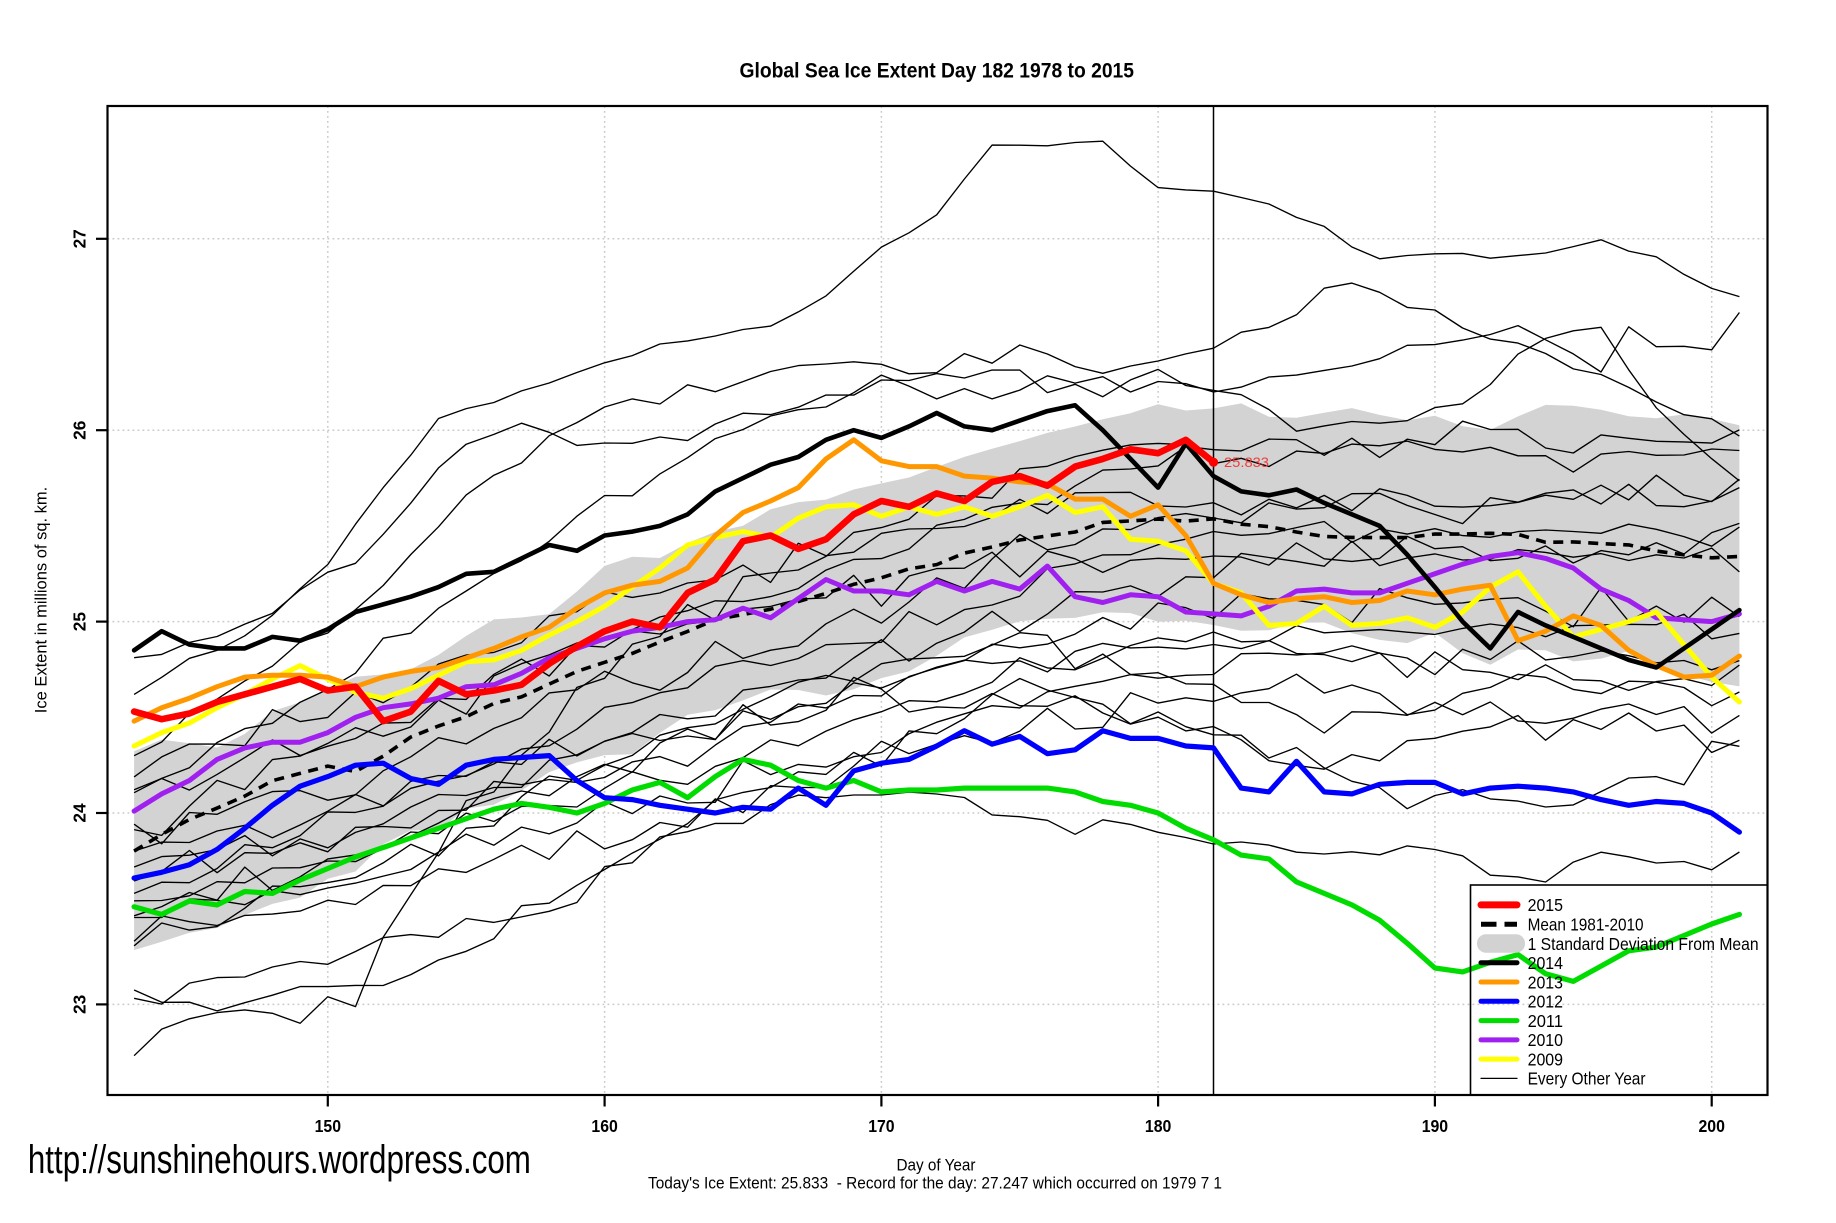  What do you see at coordinates (1545, 1002) in the screenshot?
I see `svg-text: 2012` at bounding box center [1545, 1002].